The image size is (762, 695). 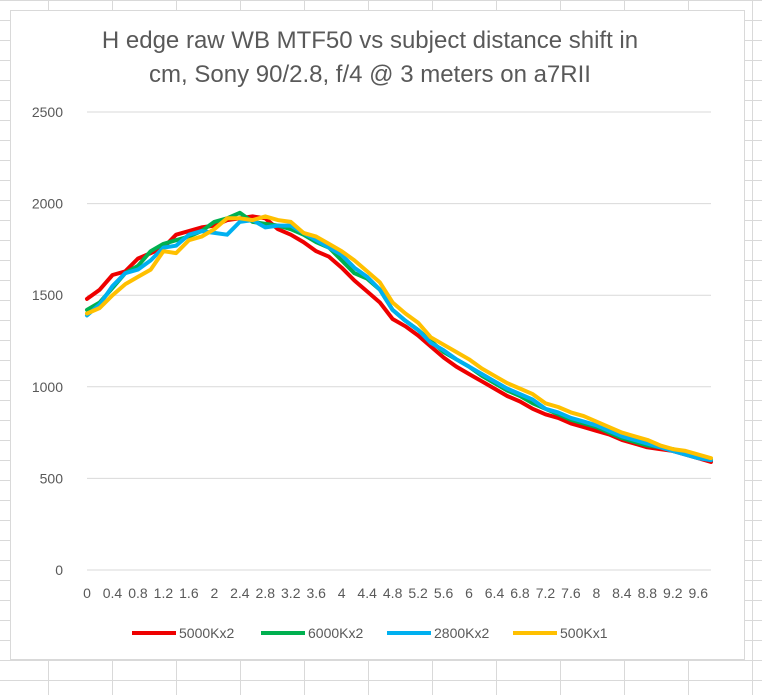 I want to click on legend-item-500Kx1: 500Kx1, so click(x=560, y=633).